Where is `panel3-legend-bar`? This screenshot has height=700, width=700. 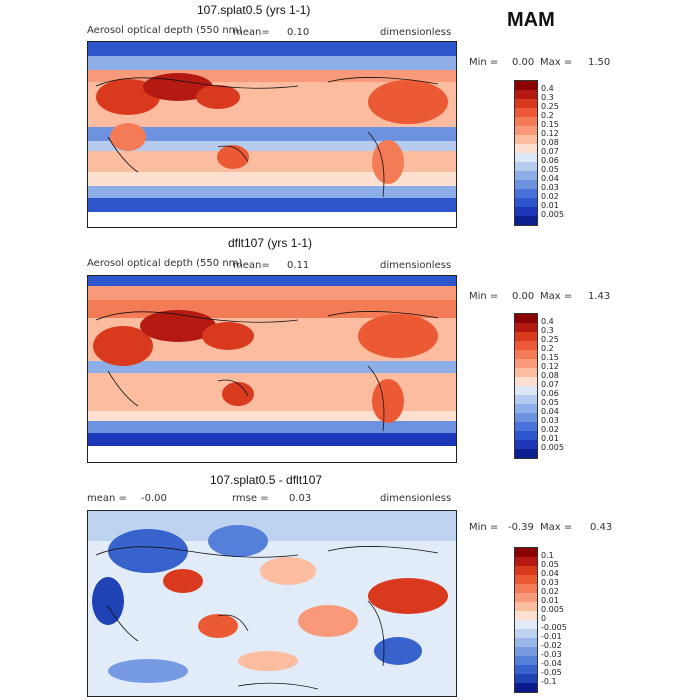
panel3-legend-bar is located at coordinates (526, 620).